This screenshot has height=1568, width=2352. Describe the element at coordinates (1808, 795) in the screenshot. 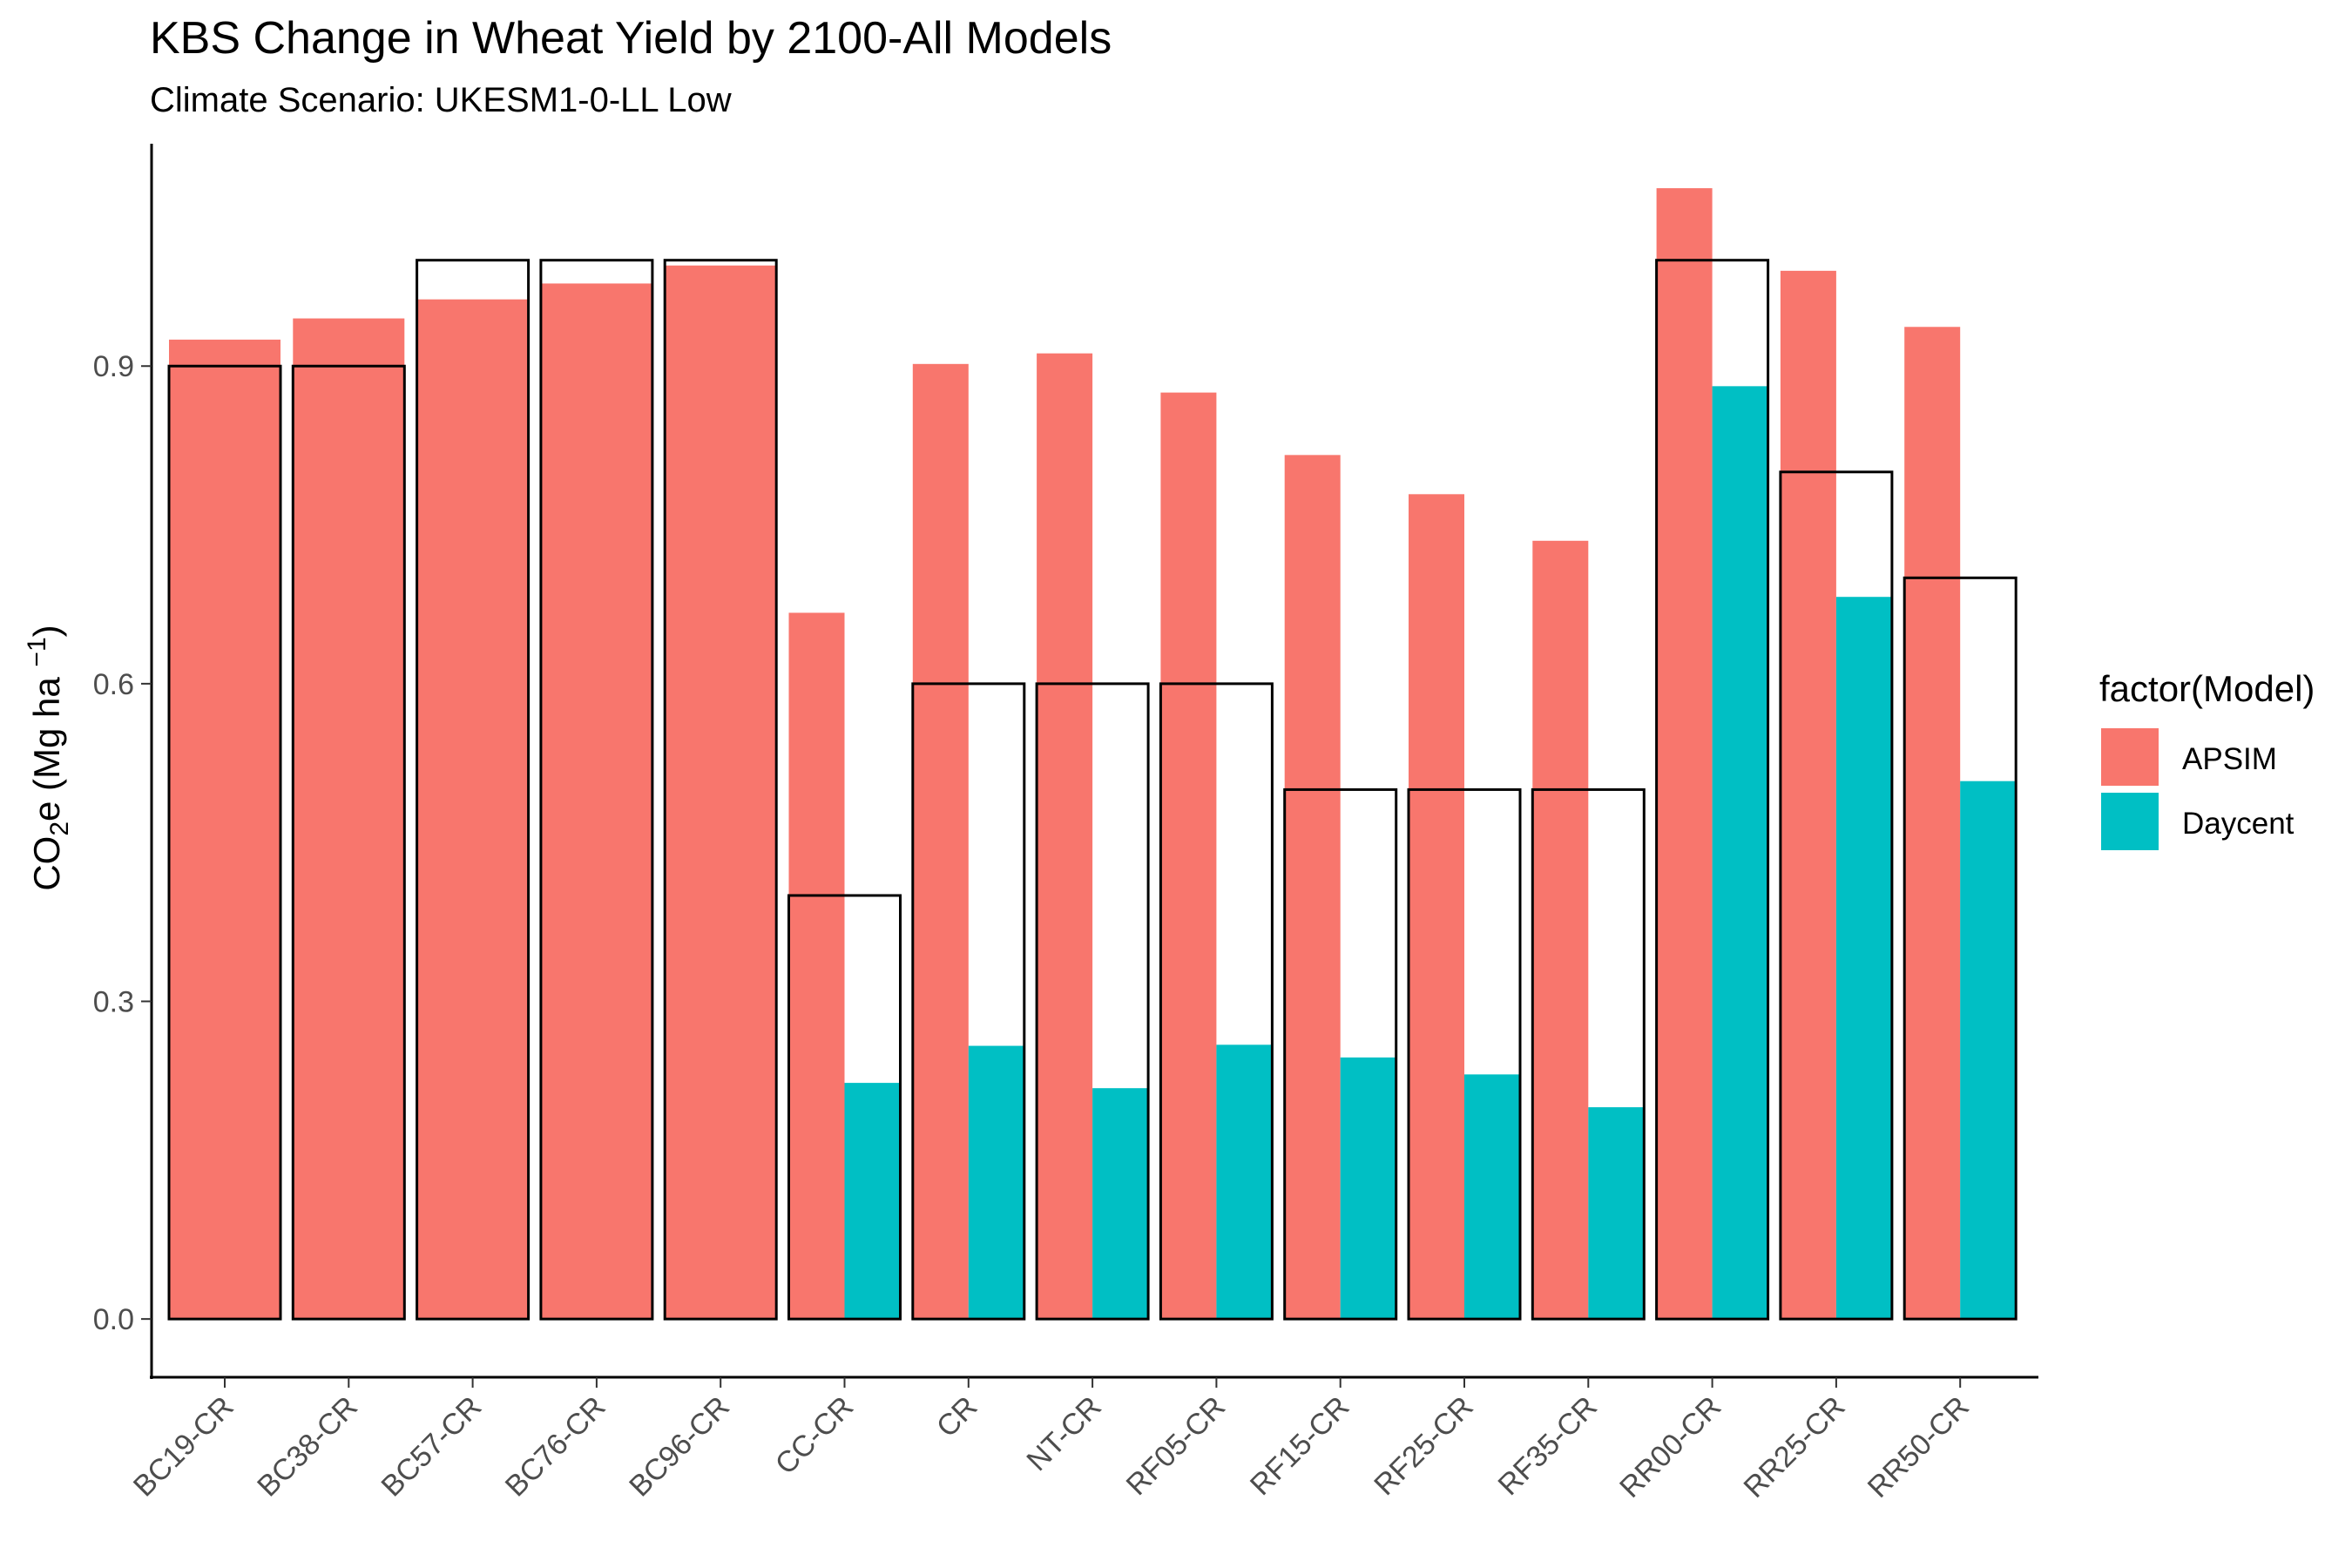

I see `bar-apsim-rr25-cr` at that location.